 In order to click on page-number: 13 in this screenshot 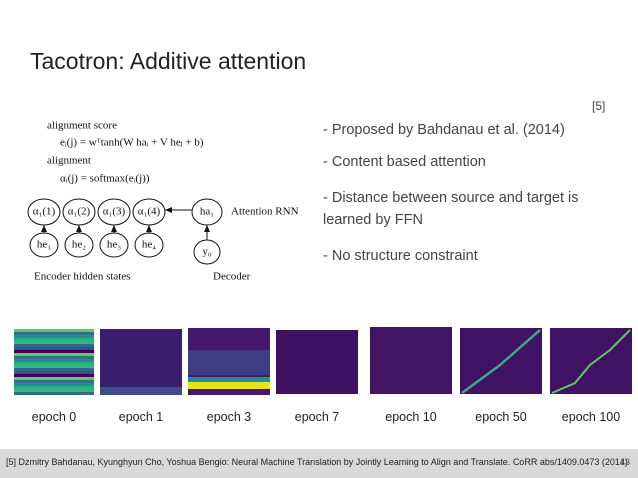, I will do `click(625, 462)`.